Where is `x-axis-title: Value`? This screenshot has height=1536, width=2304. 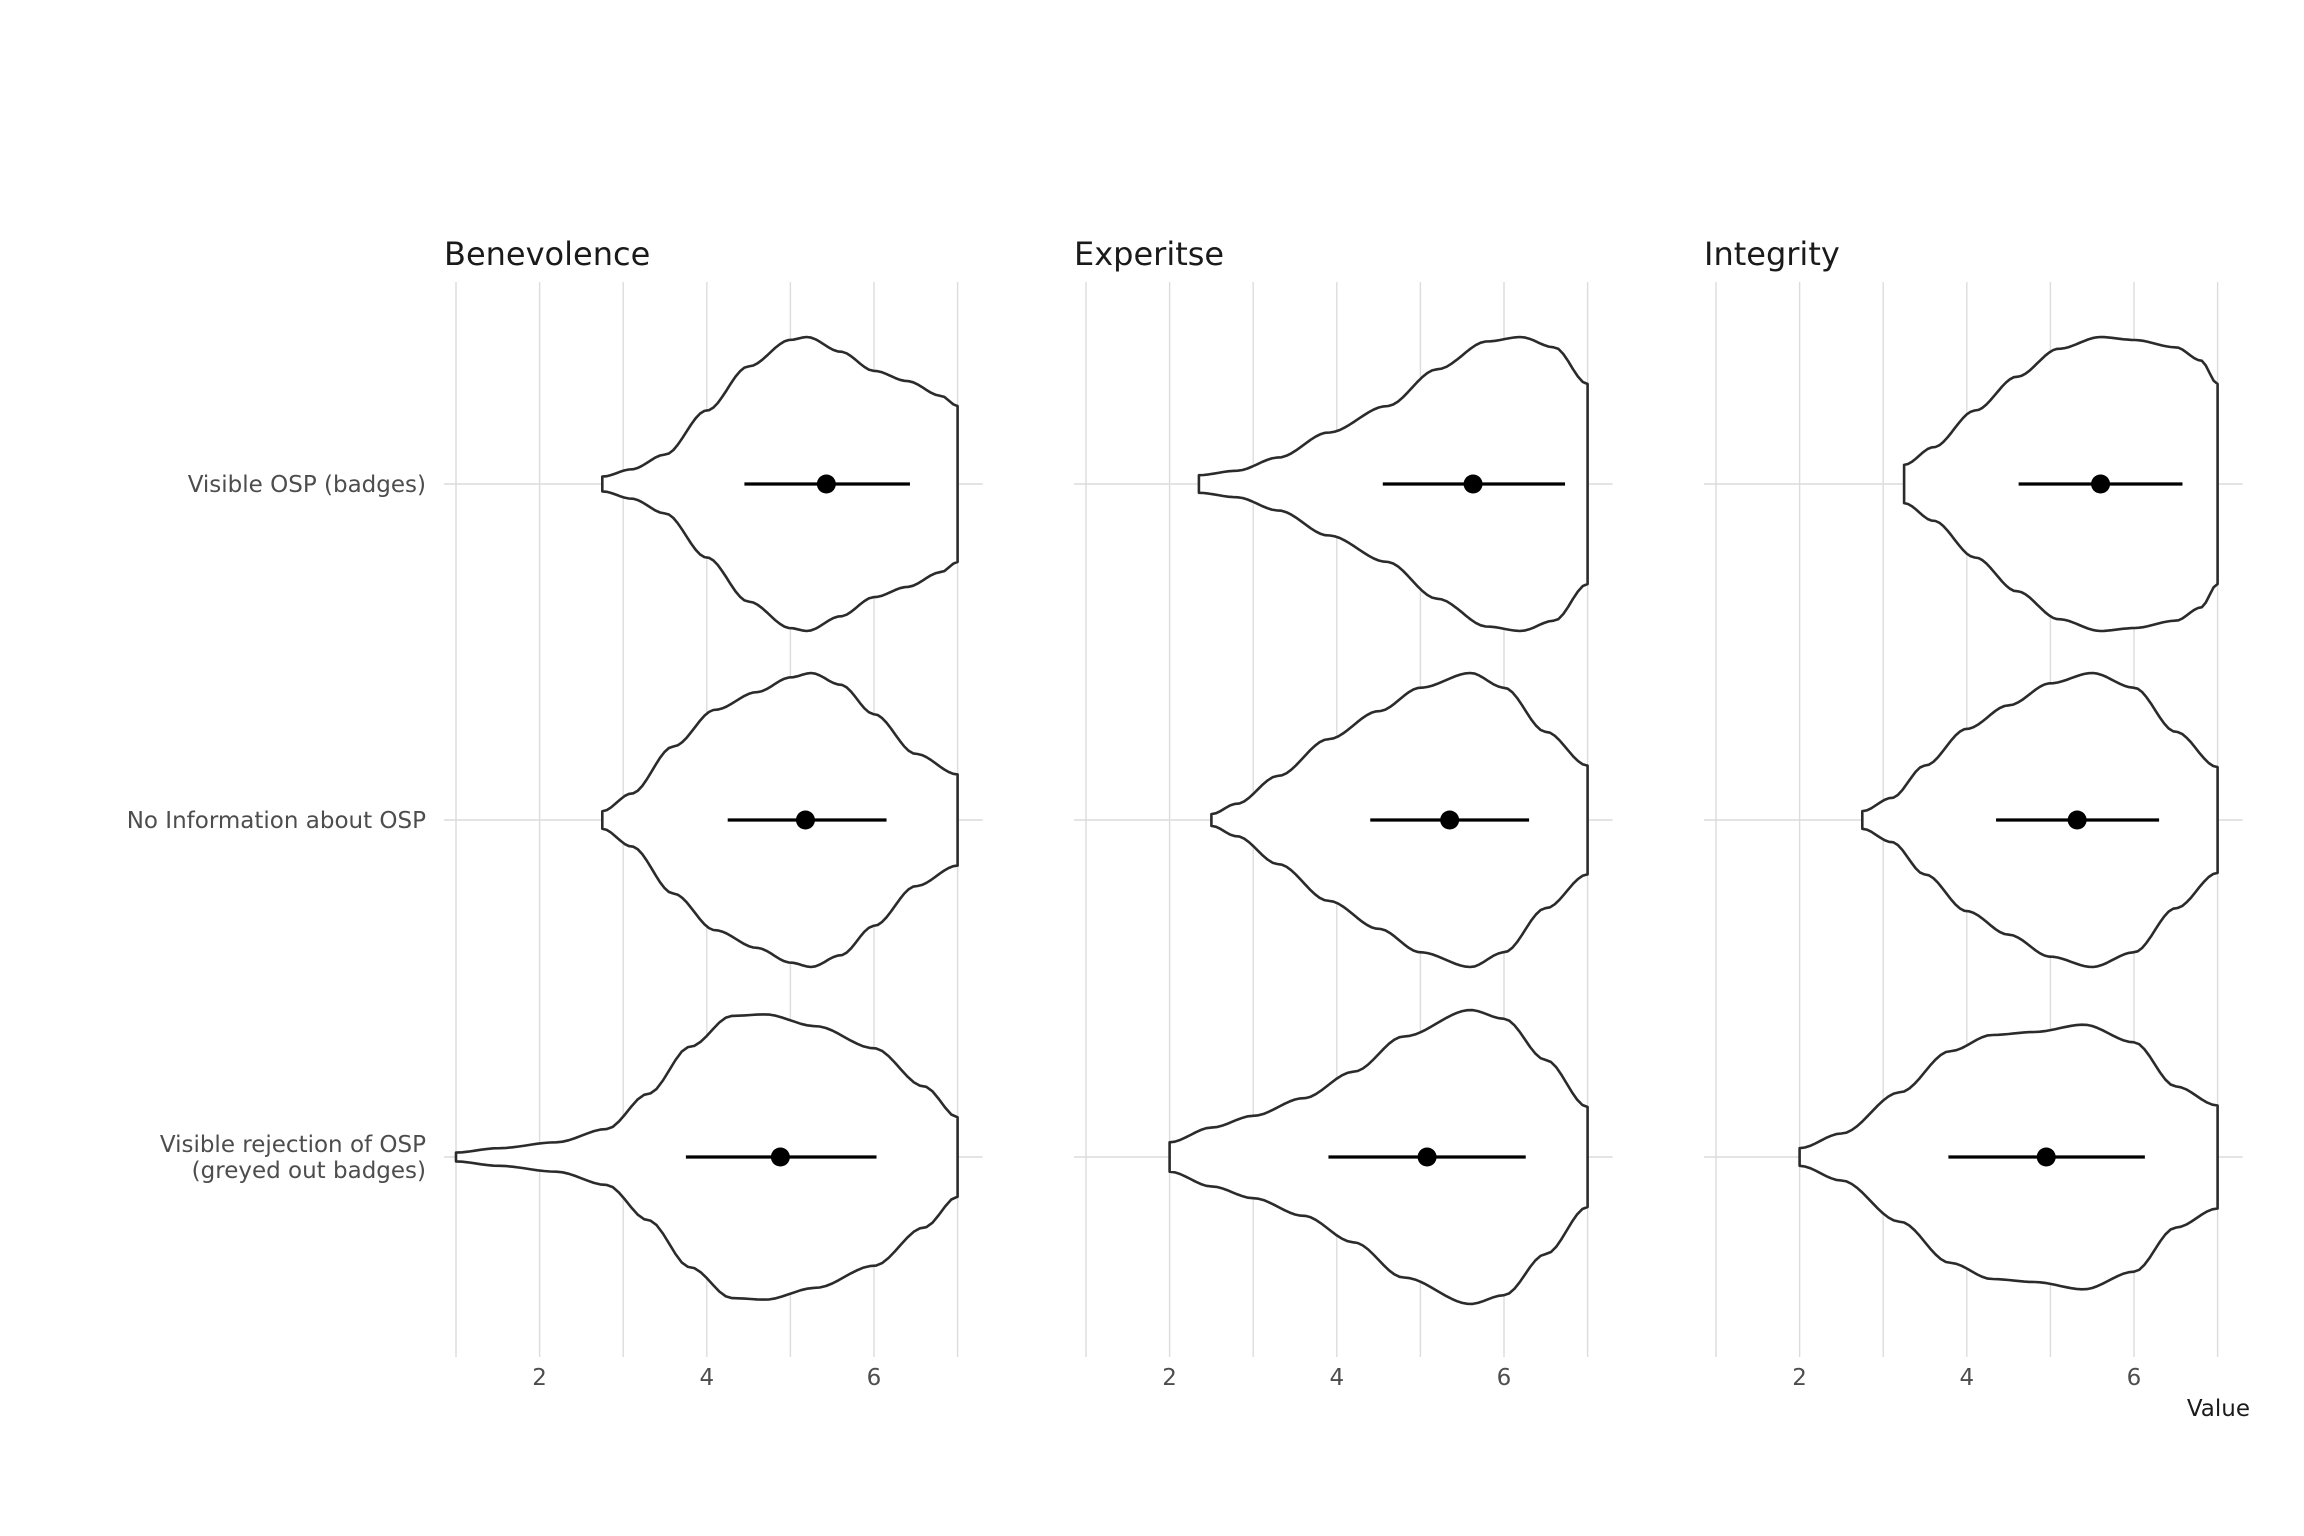 x-axis-title: Value is located at coordinates (2218, 1409).